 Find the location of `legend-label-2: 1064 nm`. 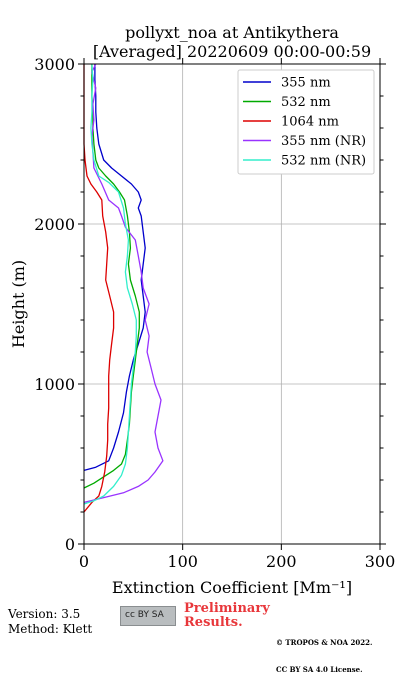

legend-label-2: 1064 nm is located at coordinates (310, 122).